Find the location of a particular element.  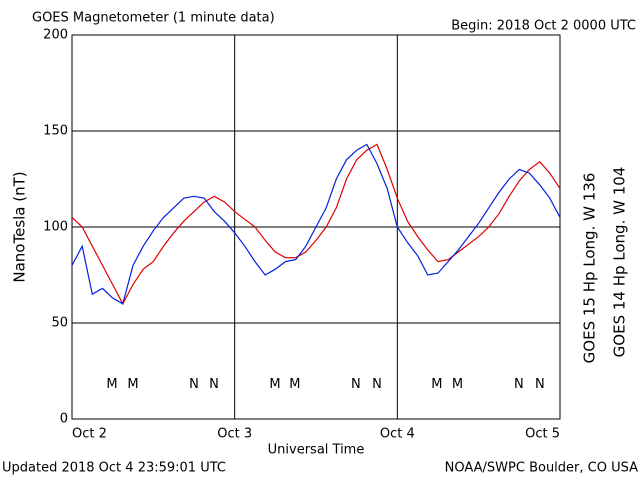

x-tick-label: Oct 5 is located at coordinates (542, 434).